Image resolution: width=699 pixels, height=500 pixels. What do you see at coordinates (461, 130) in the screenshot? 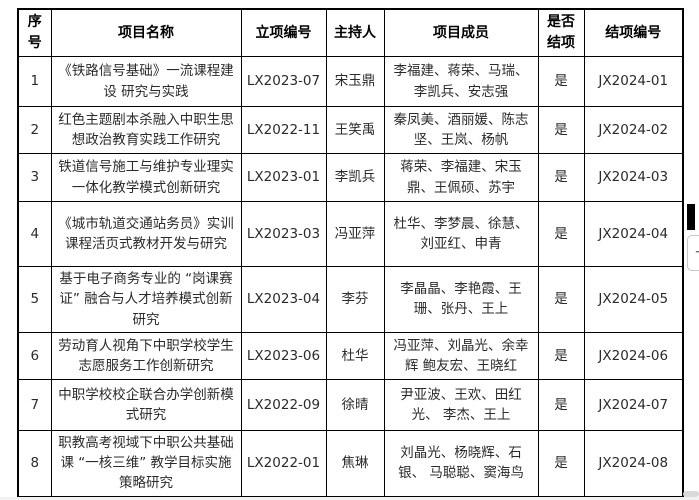
I see `cell-members: 秦凤美、酒丽媛、陈志坚、王岚、杨帆` at bounding box center [461, 130].